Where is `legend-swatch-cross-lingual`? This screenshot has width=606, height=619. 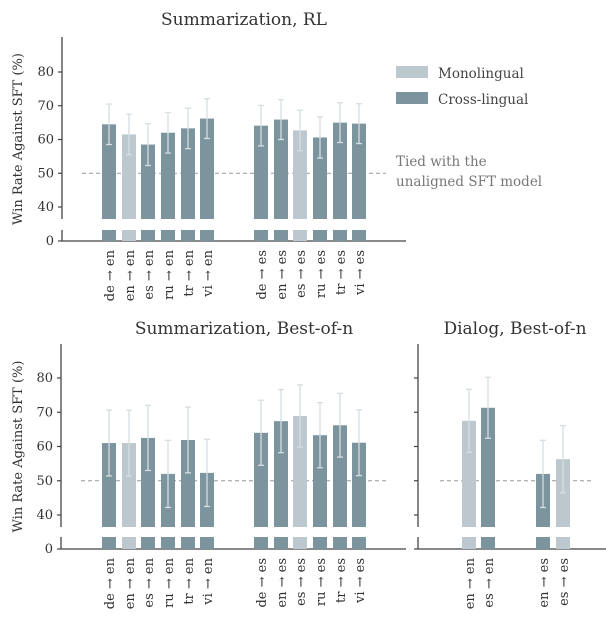 legend-swatch-cross-lingual is located at coordinates (412, 98).